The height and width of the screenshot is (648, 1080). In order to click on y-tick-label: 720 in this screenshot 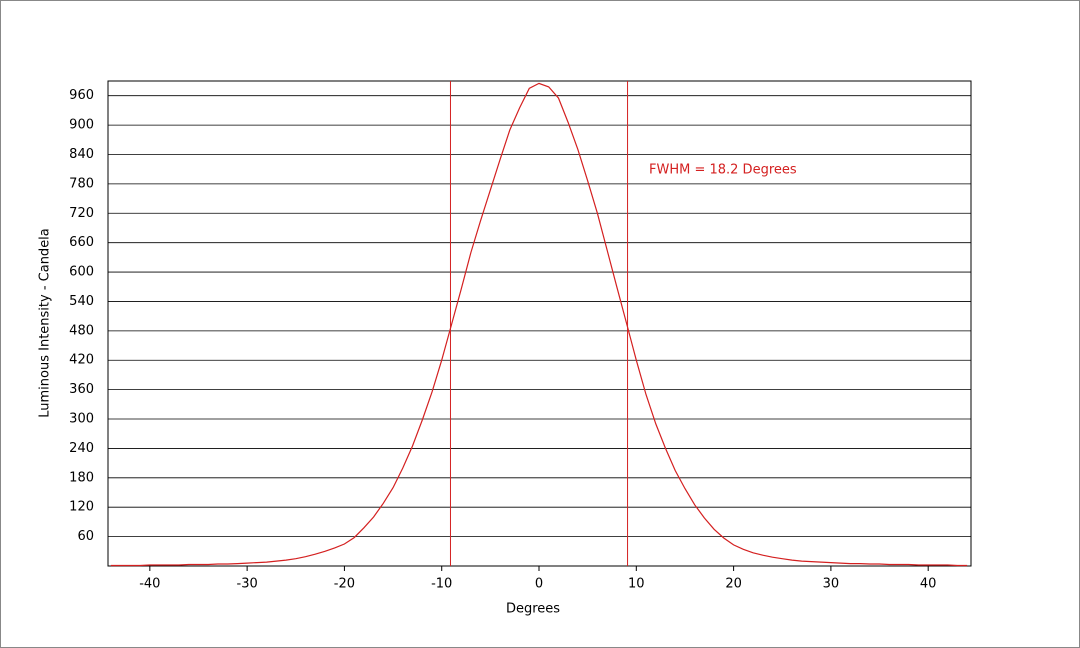, I will do `click(81, 213)`.